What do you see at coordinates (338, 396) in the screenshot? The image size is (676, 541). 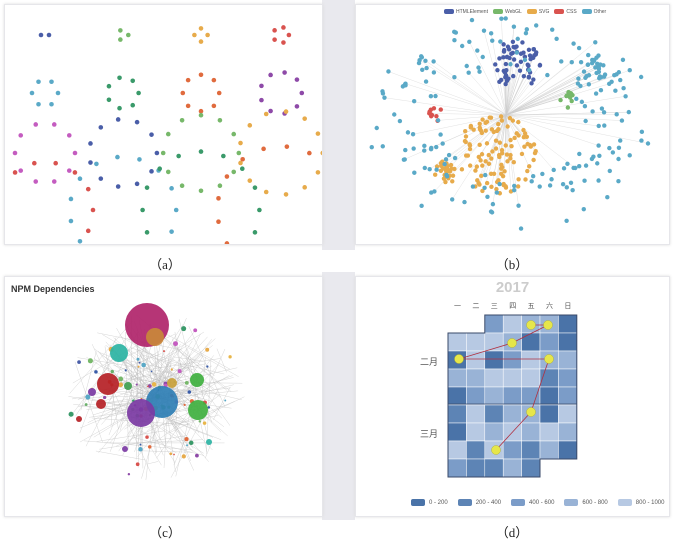 I see `panel-gap` at bounding box center [338, 396].